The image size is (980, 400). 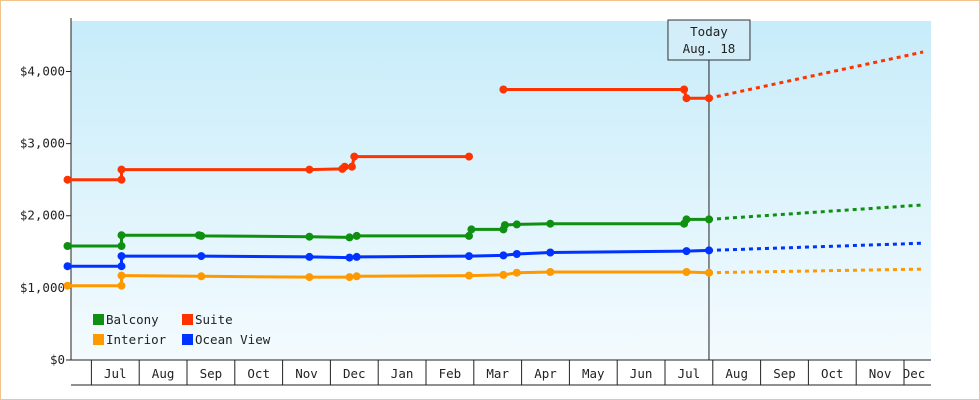 I want to click on today-date: Aug. 18, so click(x=709, y=48).